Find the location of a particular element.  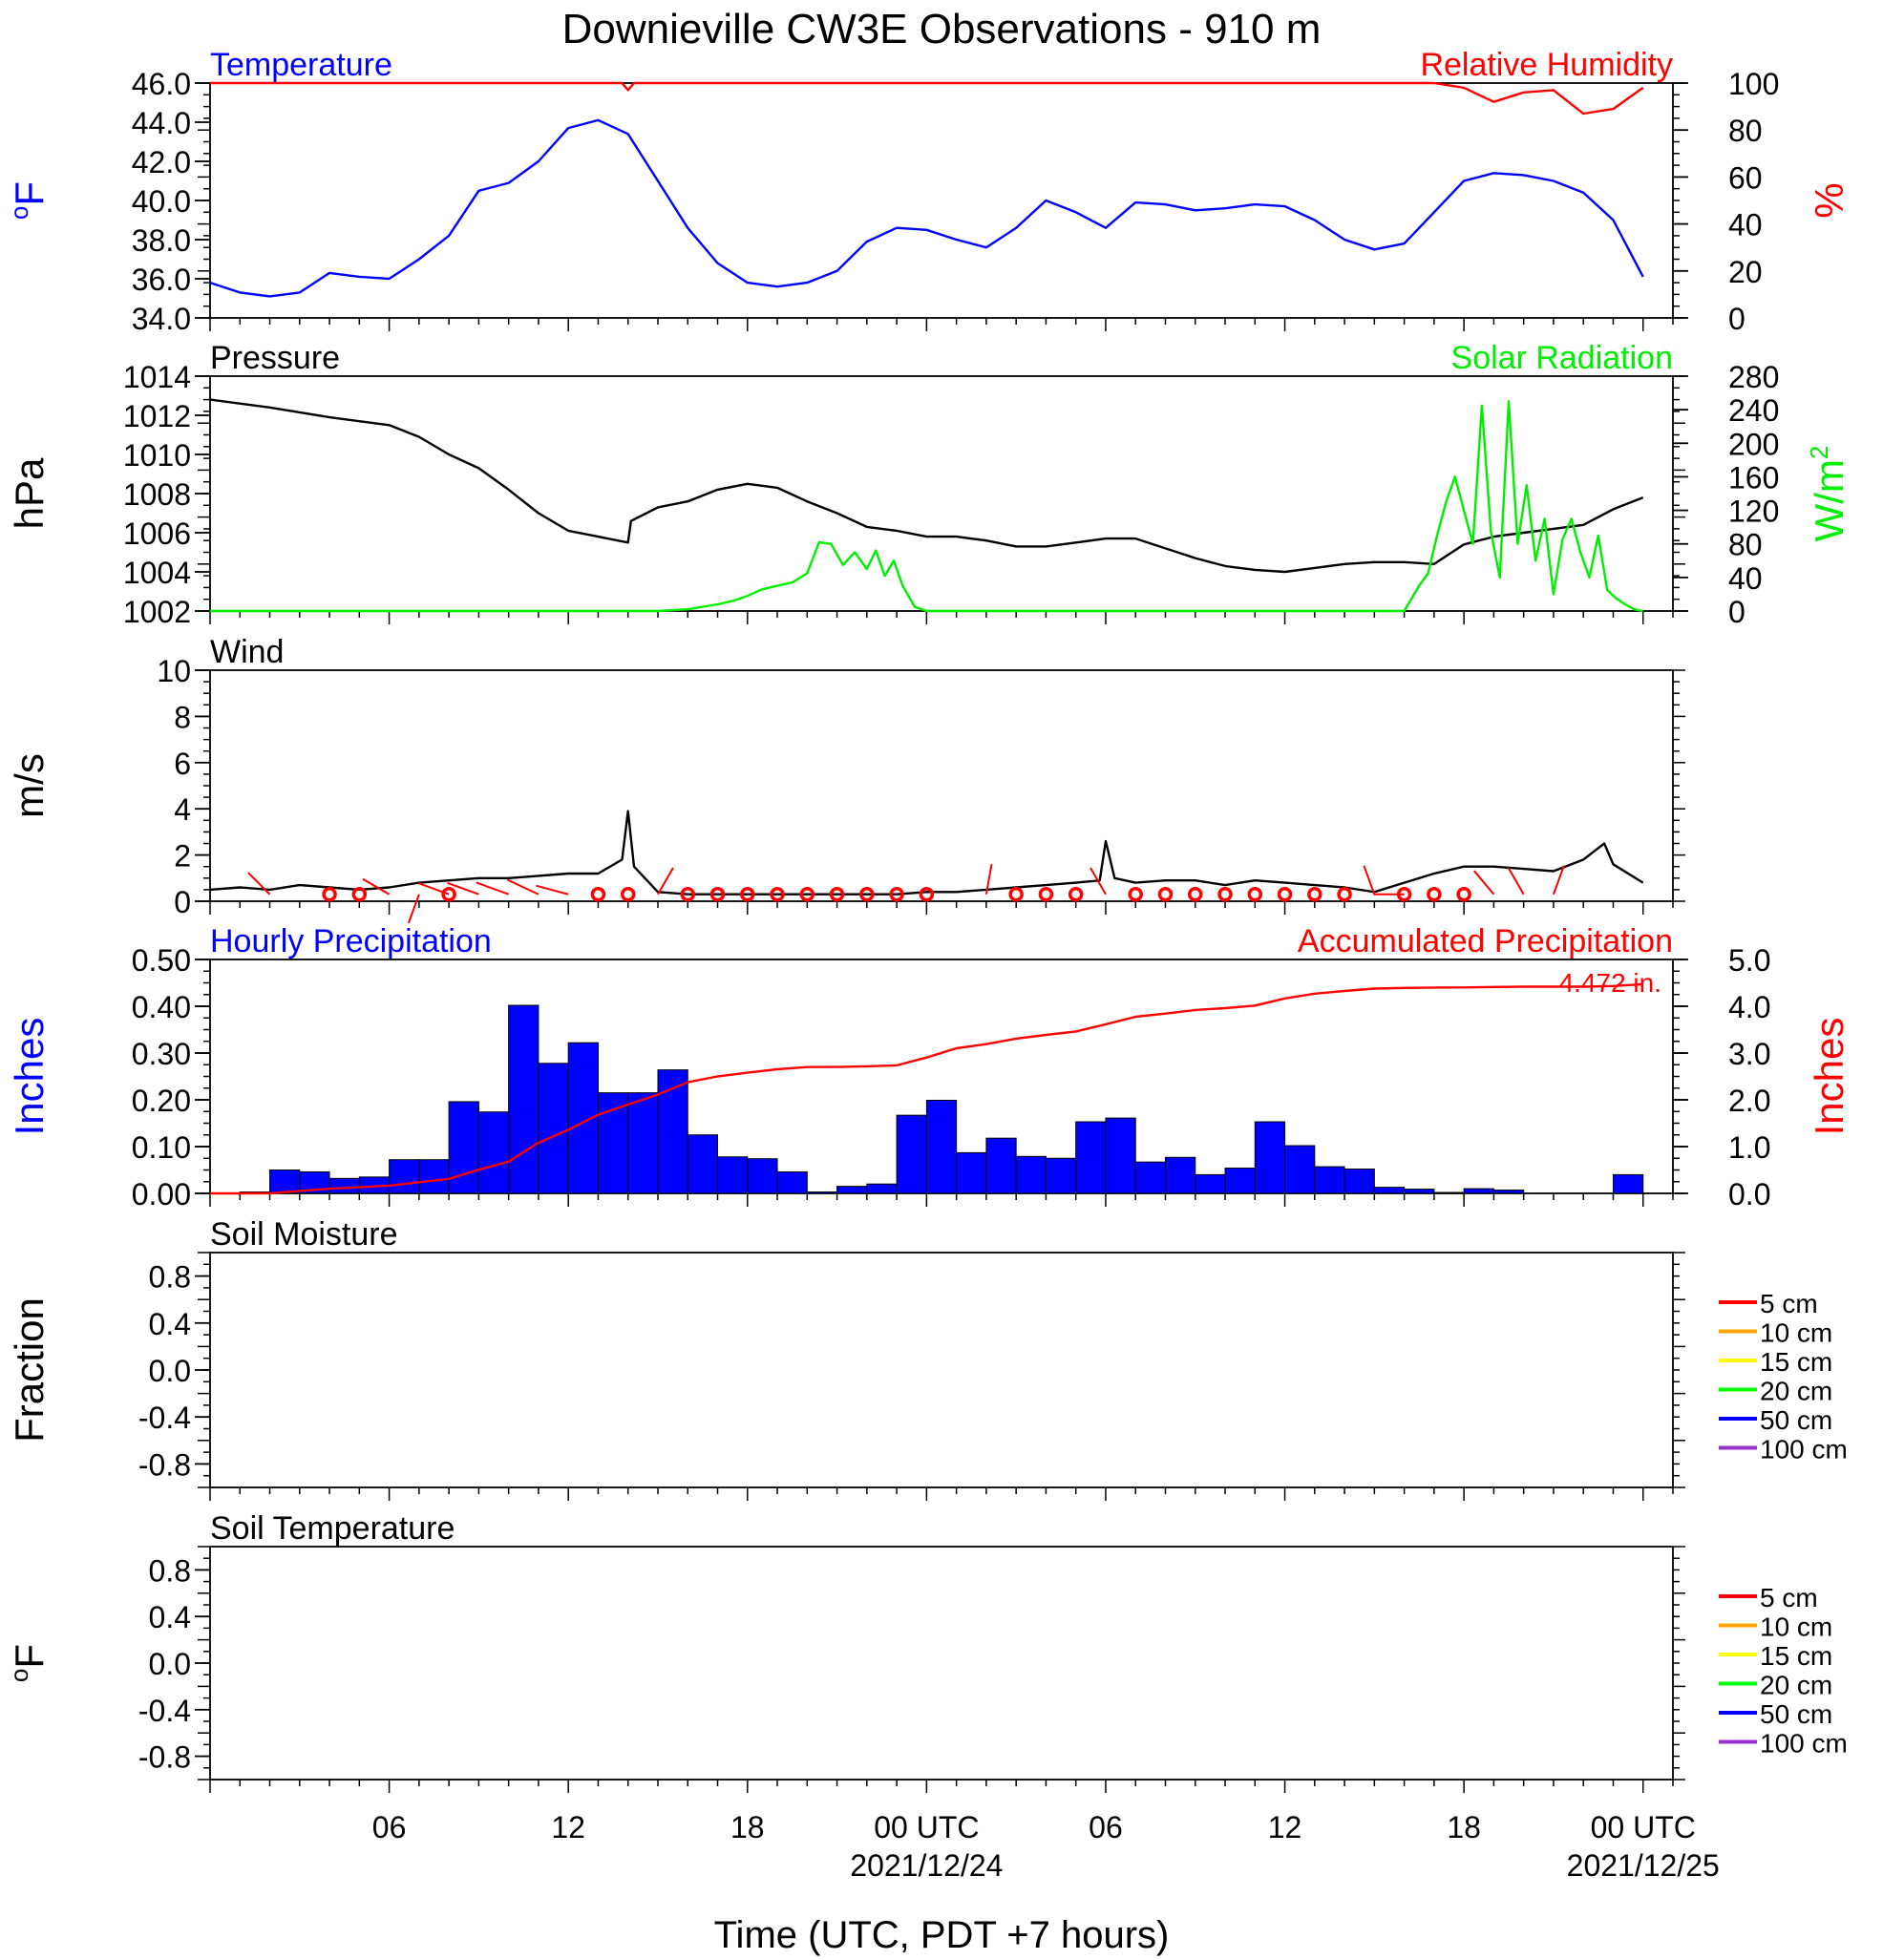

panel-title-right: Solar Radiation is located at coordinates (1562, 358).